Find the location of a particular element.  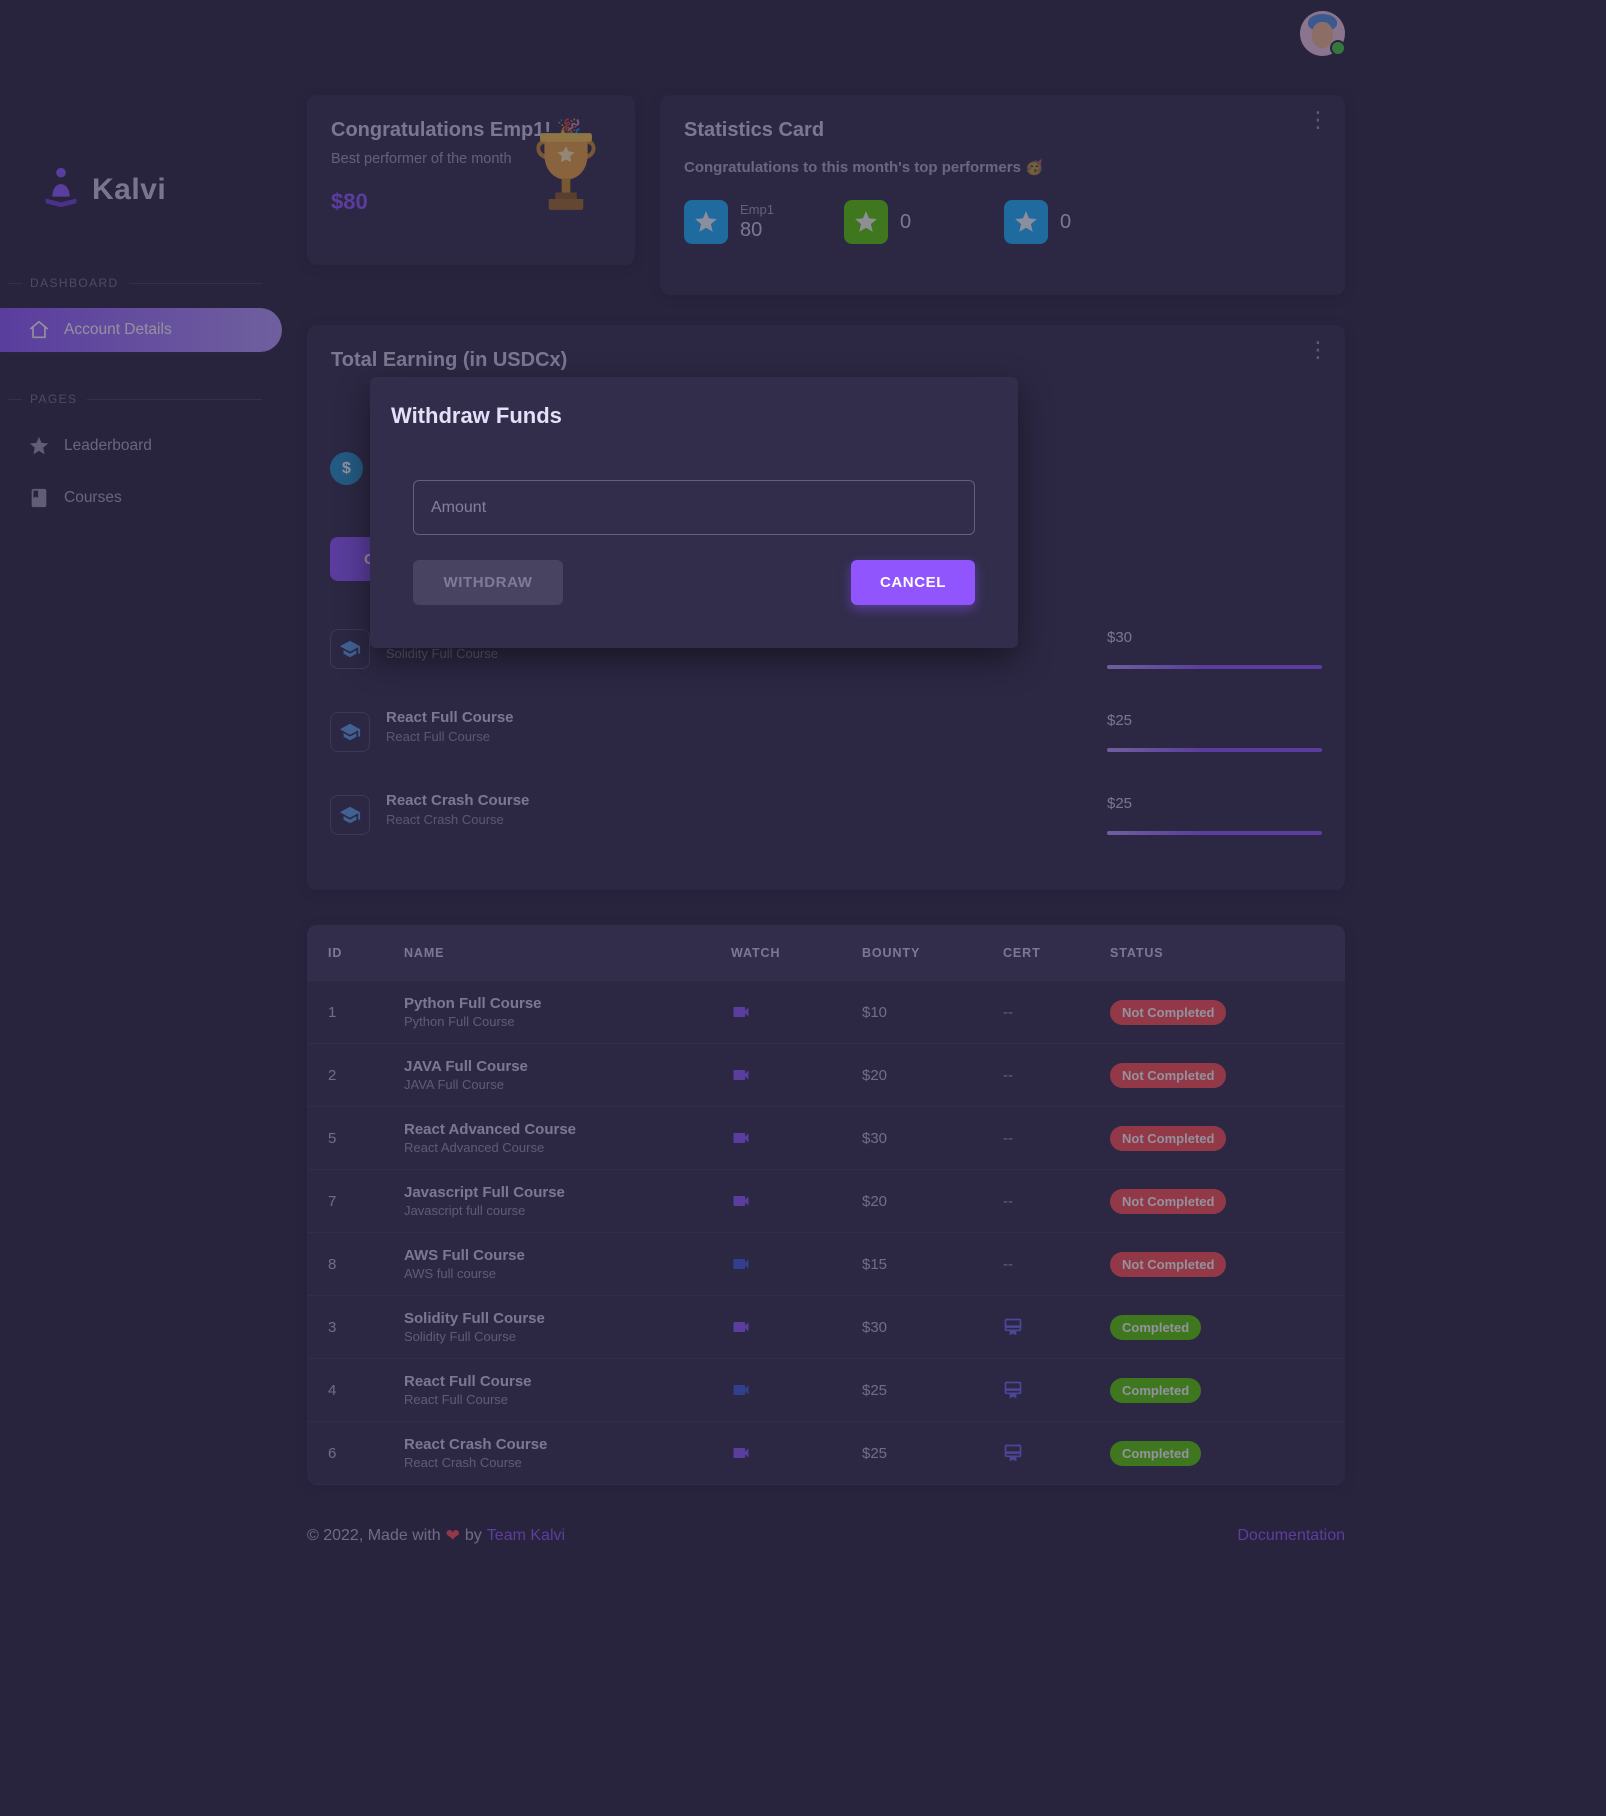

amount-input is located at coordinates (694, 507).